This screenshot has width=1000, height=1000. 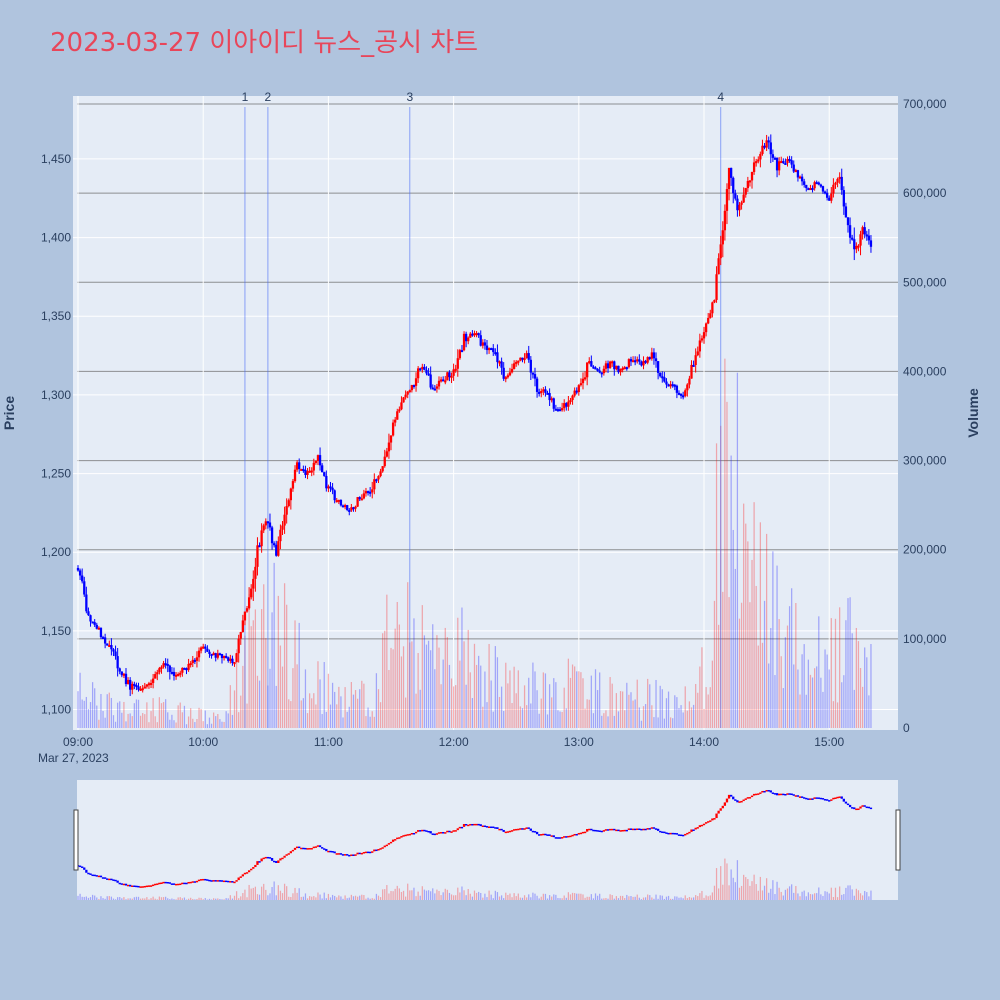 I want to click on range-slider-left-handle, so click(x=76, y=840).